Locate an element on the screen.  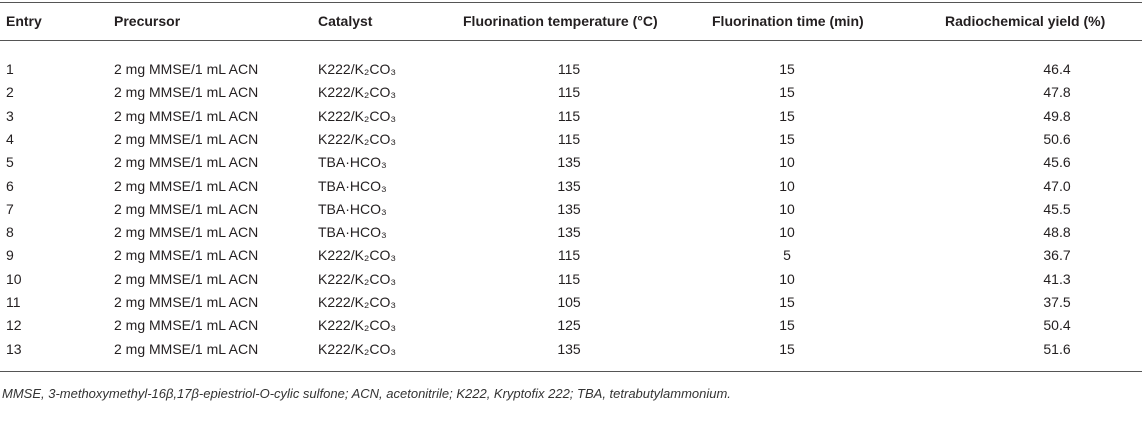
table-cell: 49.8 is located at coordinates (1057, 115).